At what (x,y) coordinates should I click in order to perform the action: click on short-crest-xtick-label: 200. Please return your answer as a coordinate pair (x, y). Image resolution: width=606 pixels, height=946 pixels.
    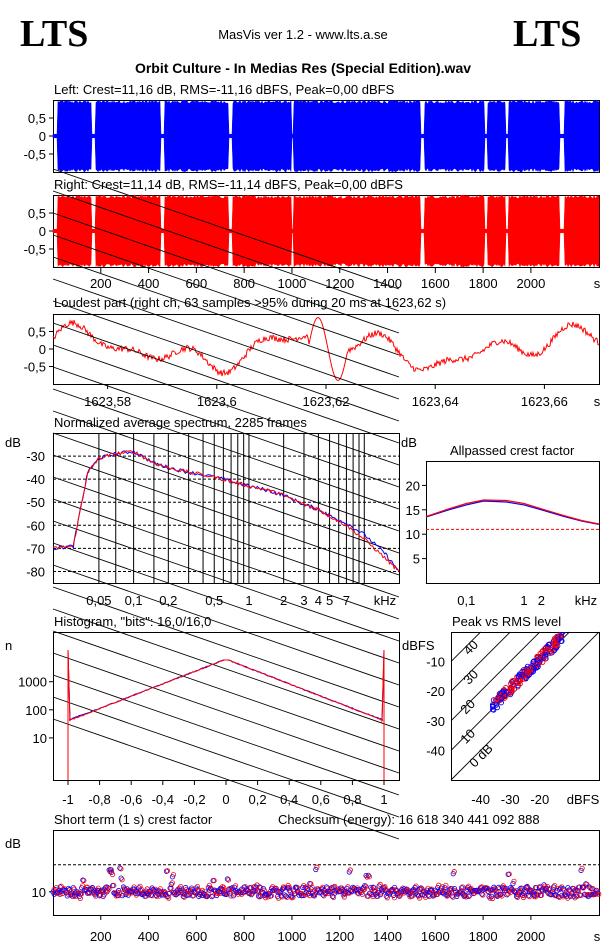
    Looking at the image, I should click on (101, 936).